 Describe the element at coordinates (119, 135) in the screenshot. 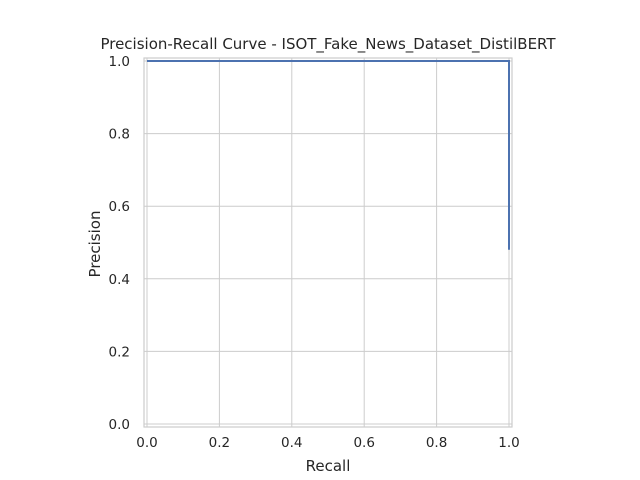

I see `y-tick-label: 0.8` at that location.